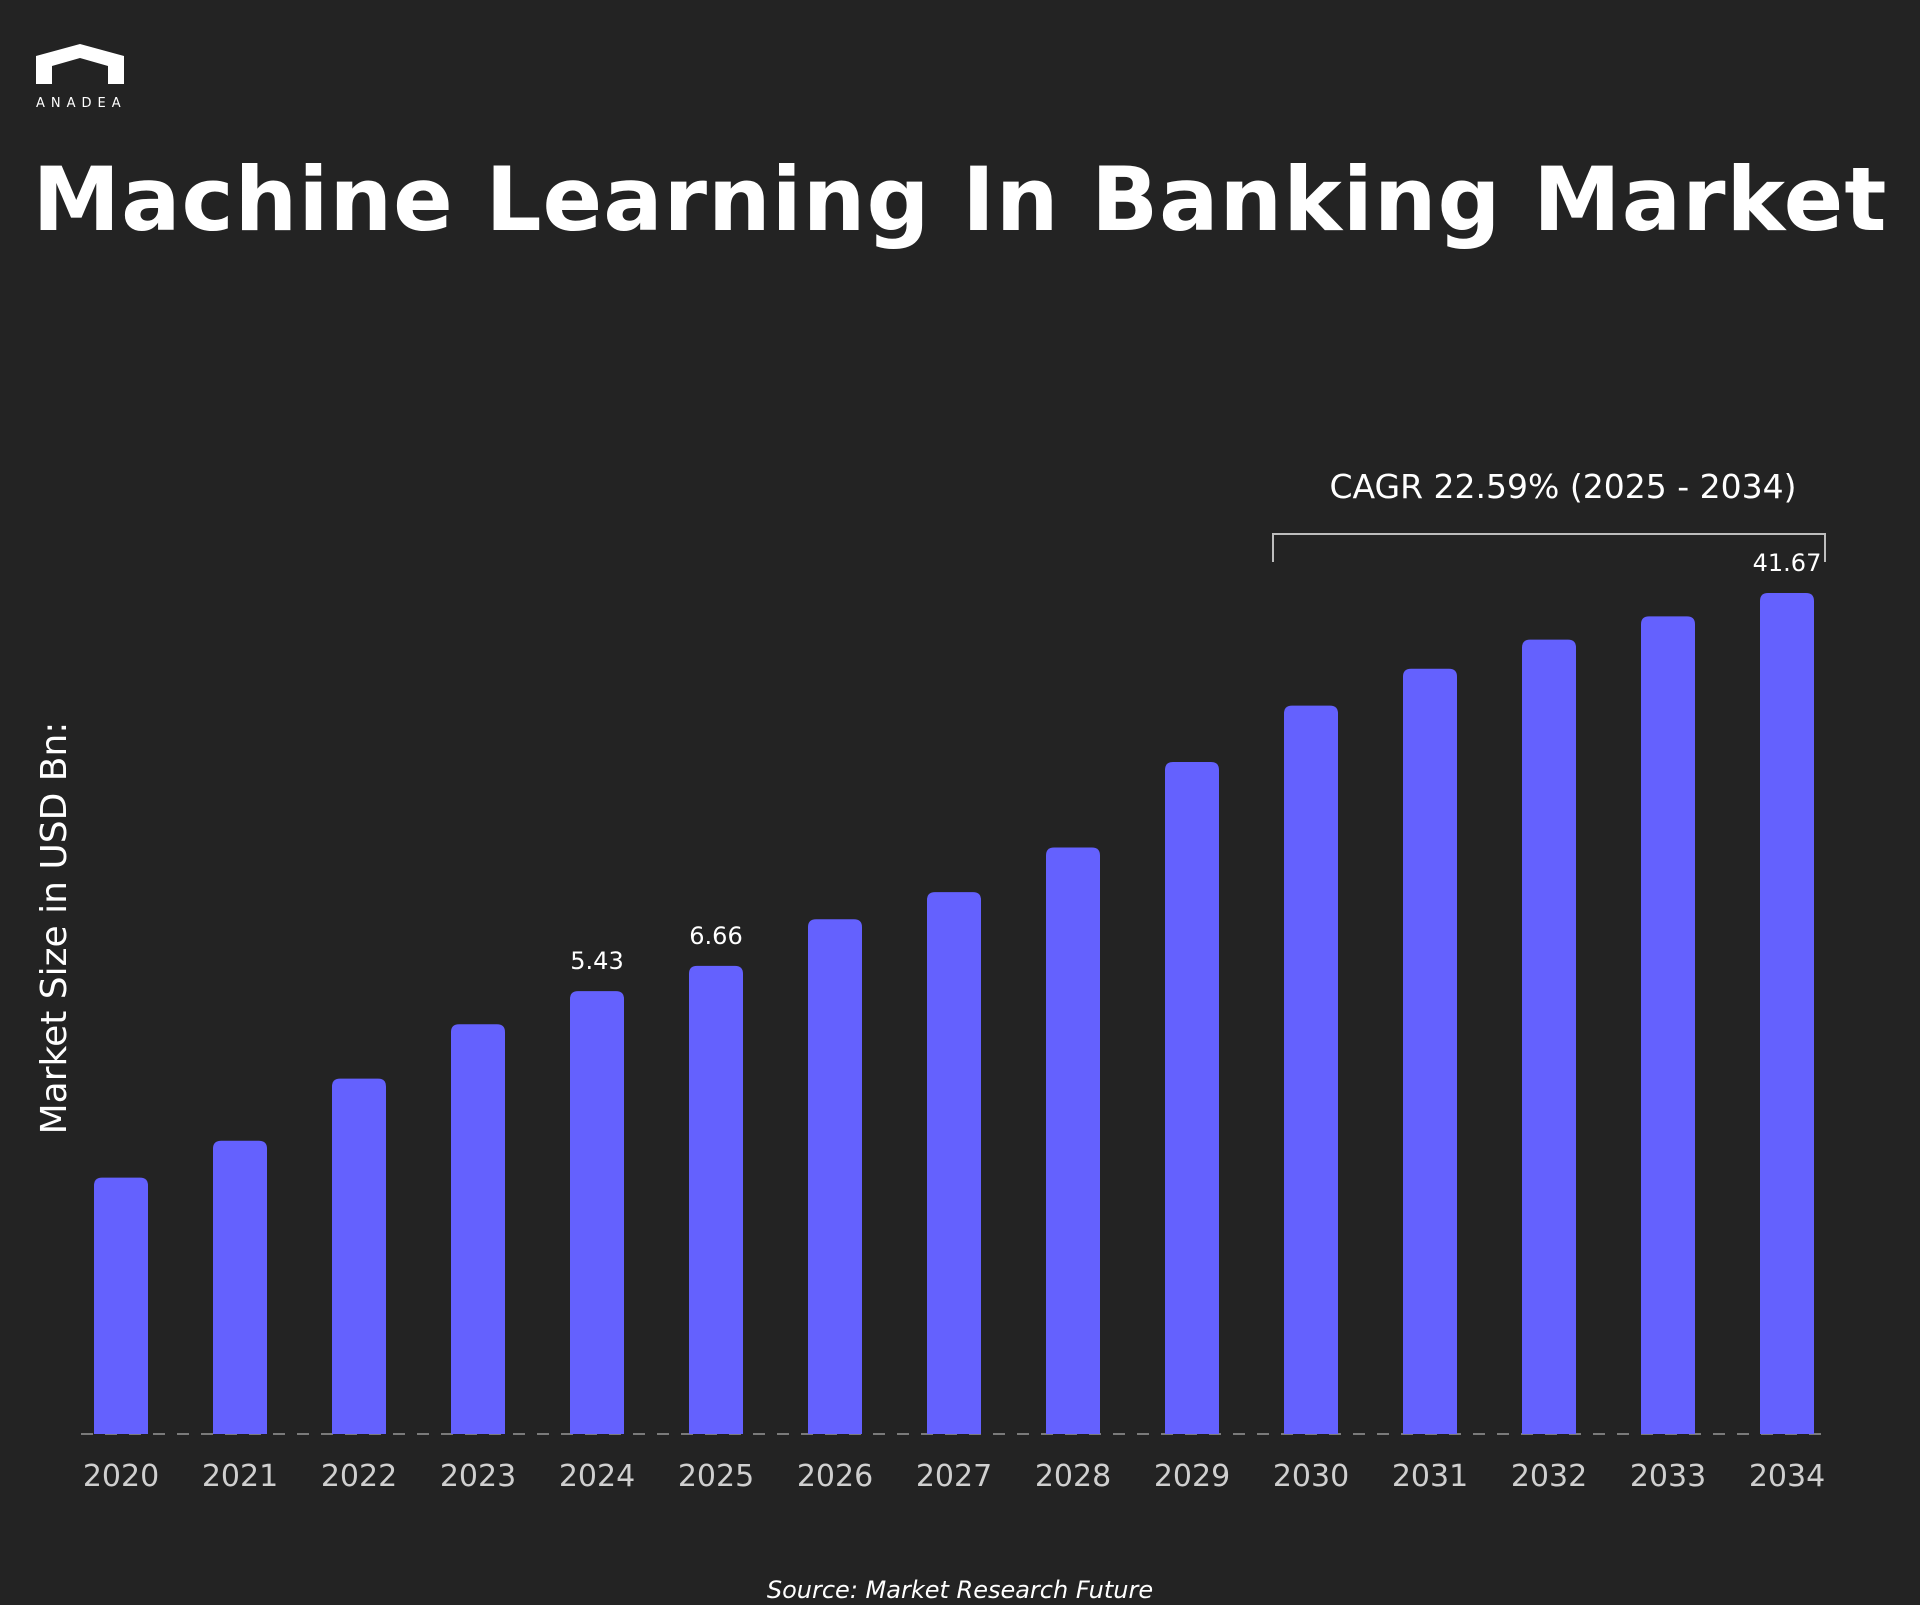 This screenshot has width=1920, height=1605. Describe the element at coordinates (54, 928) in the screenshot. I see `y-axis-label: Market Size in USD Bn:` at that location.